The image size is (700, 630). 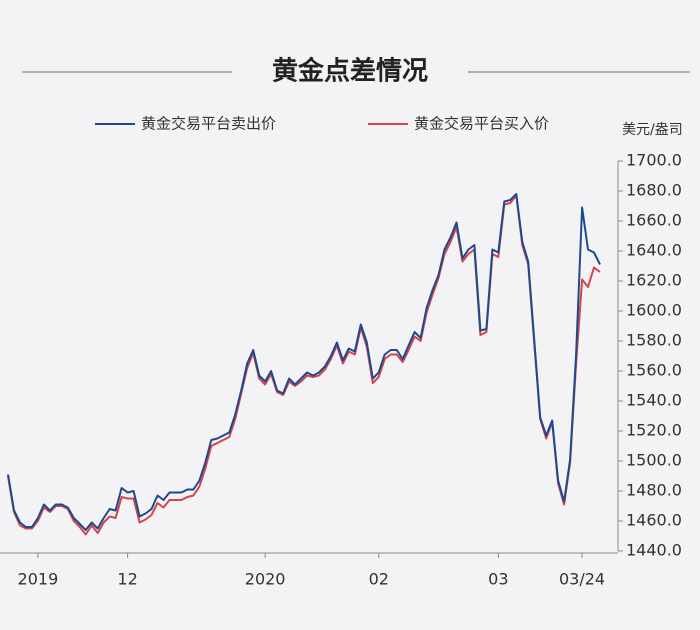 What do you see at coordinates (654, 310) in the screenshot?
I see `y-tick-label: 1600.0` at bounding box center [654, 310].